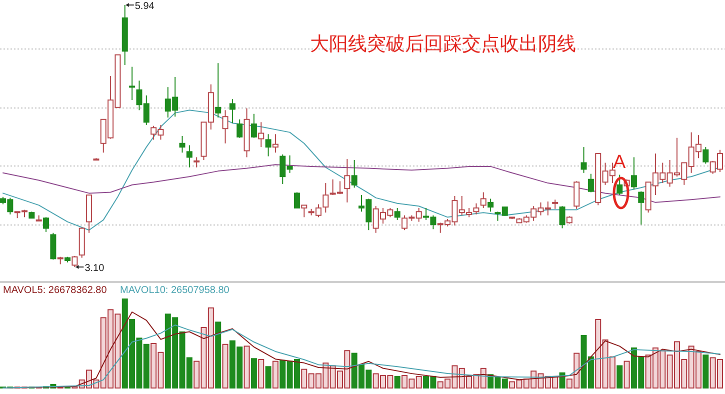 The height and width of the screenshot is (394, 725). I want to click on annotation: A, so click(619, 162).